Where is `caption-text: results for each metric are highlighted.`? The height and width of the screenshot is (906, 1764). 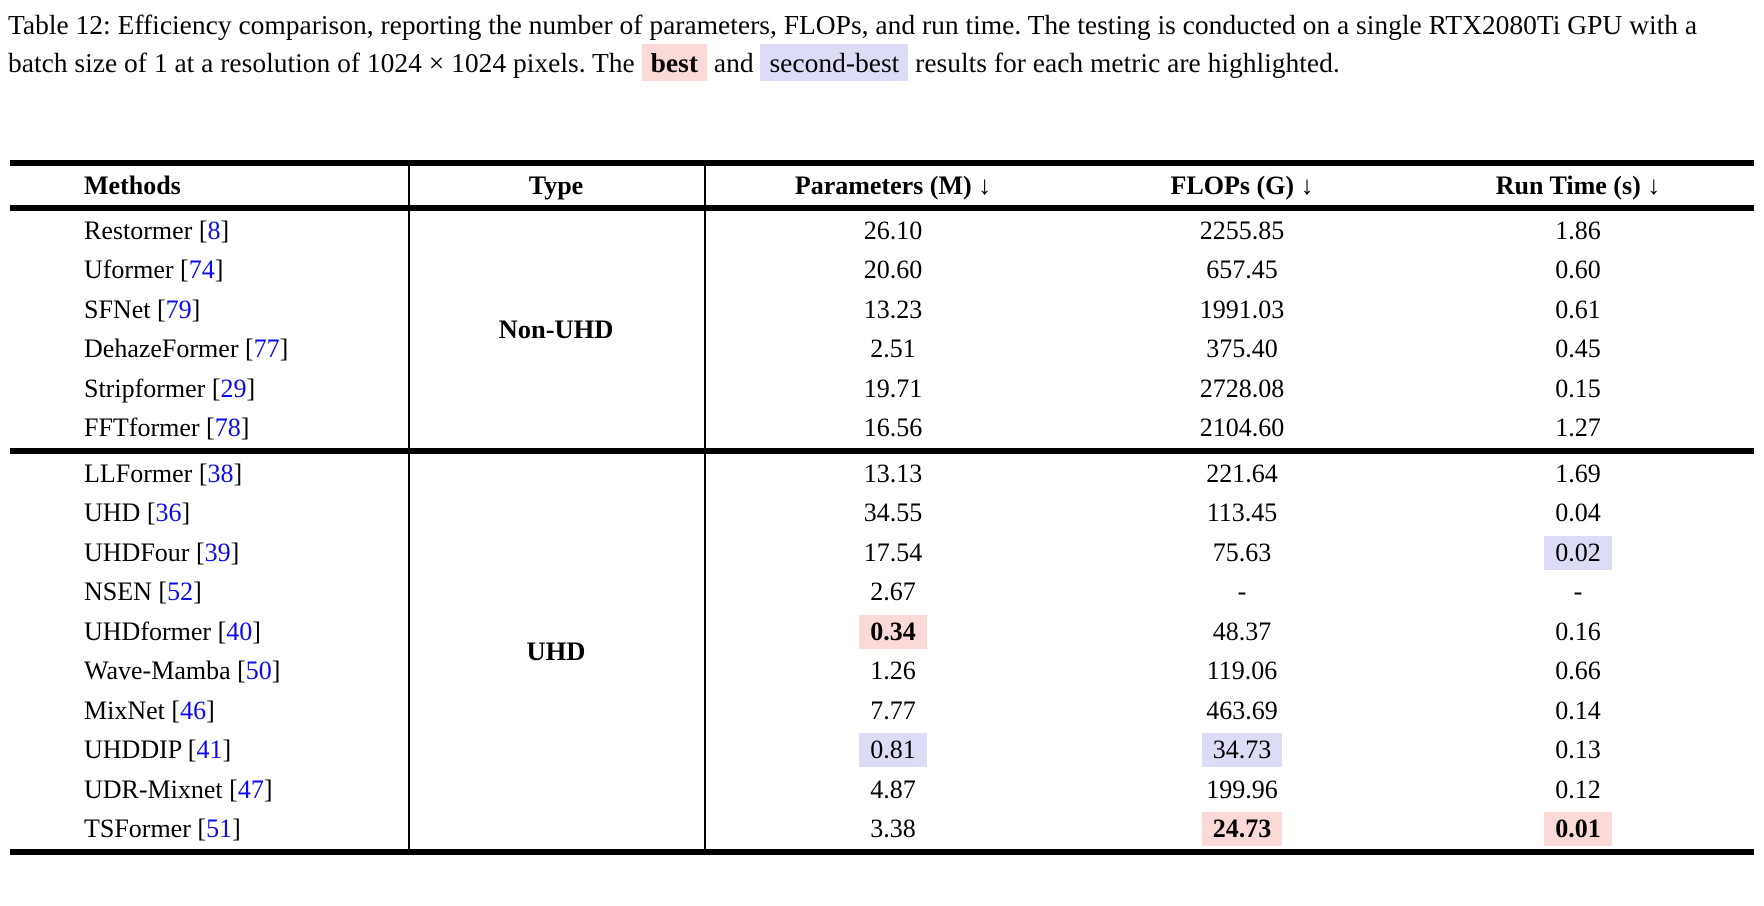
caption-text: results for each metric are highlighted. is located at coordinates (1124, 62).